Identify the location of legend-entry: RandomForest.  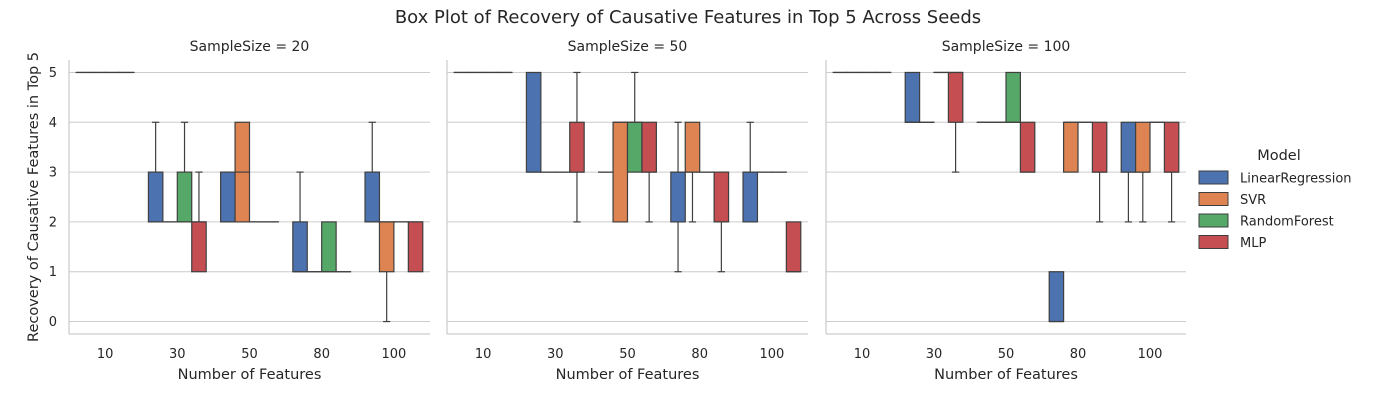
(1266, 222).